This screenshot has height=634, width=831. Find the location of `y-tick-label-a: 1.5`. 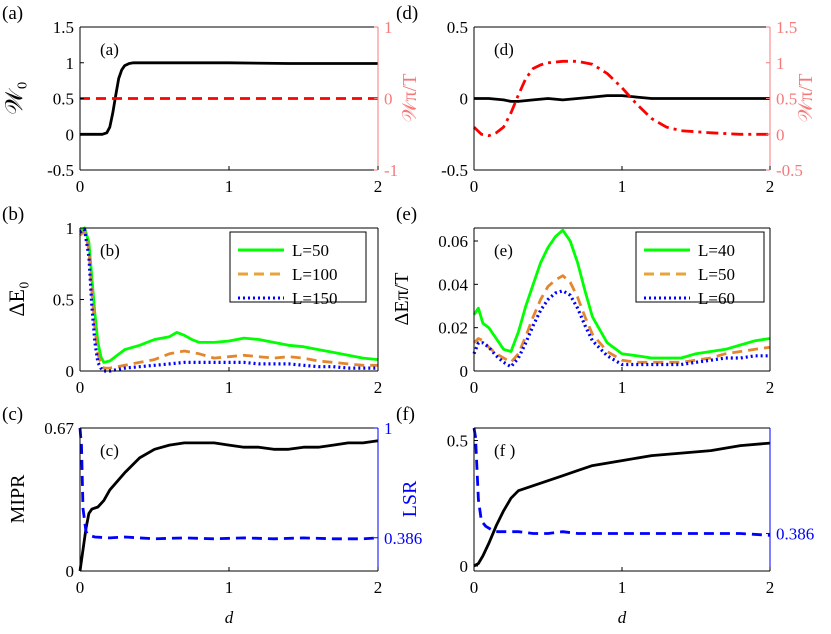

y-tick-label-a: 1.5 is located at coordinates (63, 27).